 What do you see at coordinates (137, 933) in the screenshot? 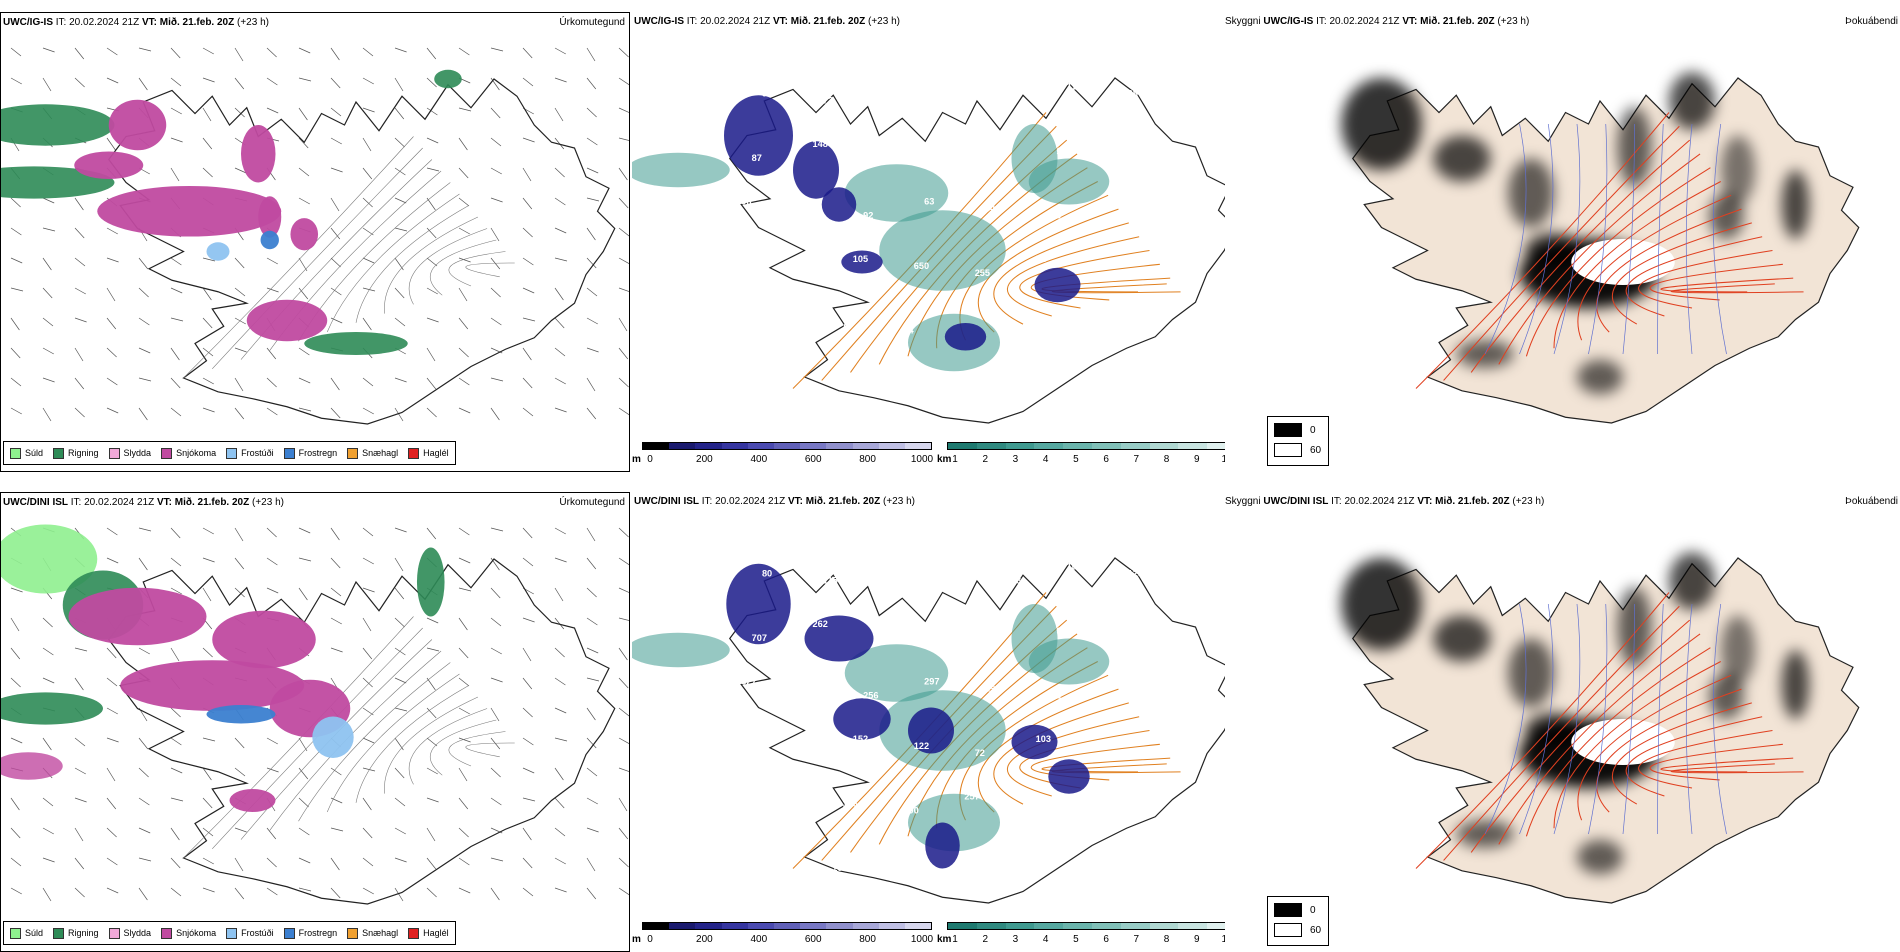
I see `legend-label: Slydda` at bounding box center [137, 933].